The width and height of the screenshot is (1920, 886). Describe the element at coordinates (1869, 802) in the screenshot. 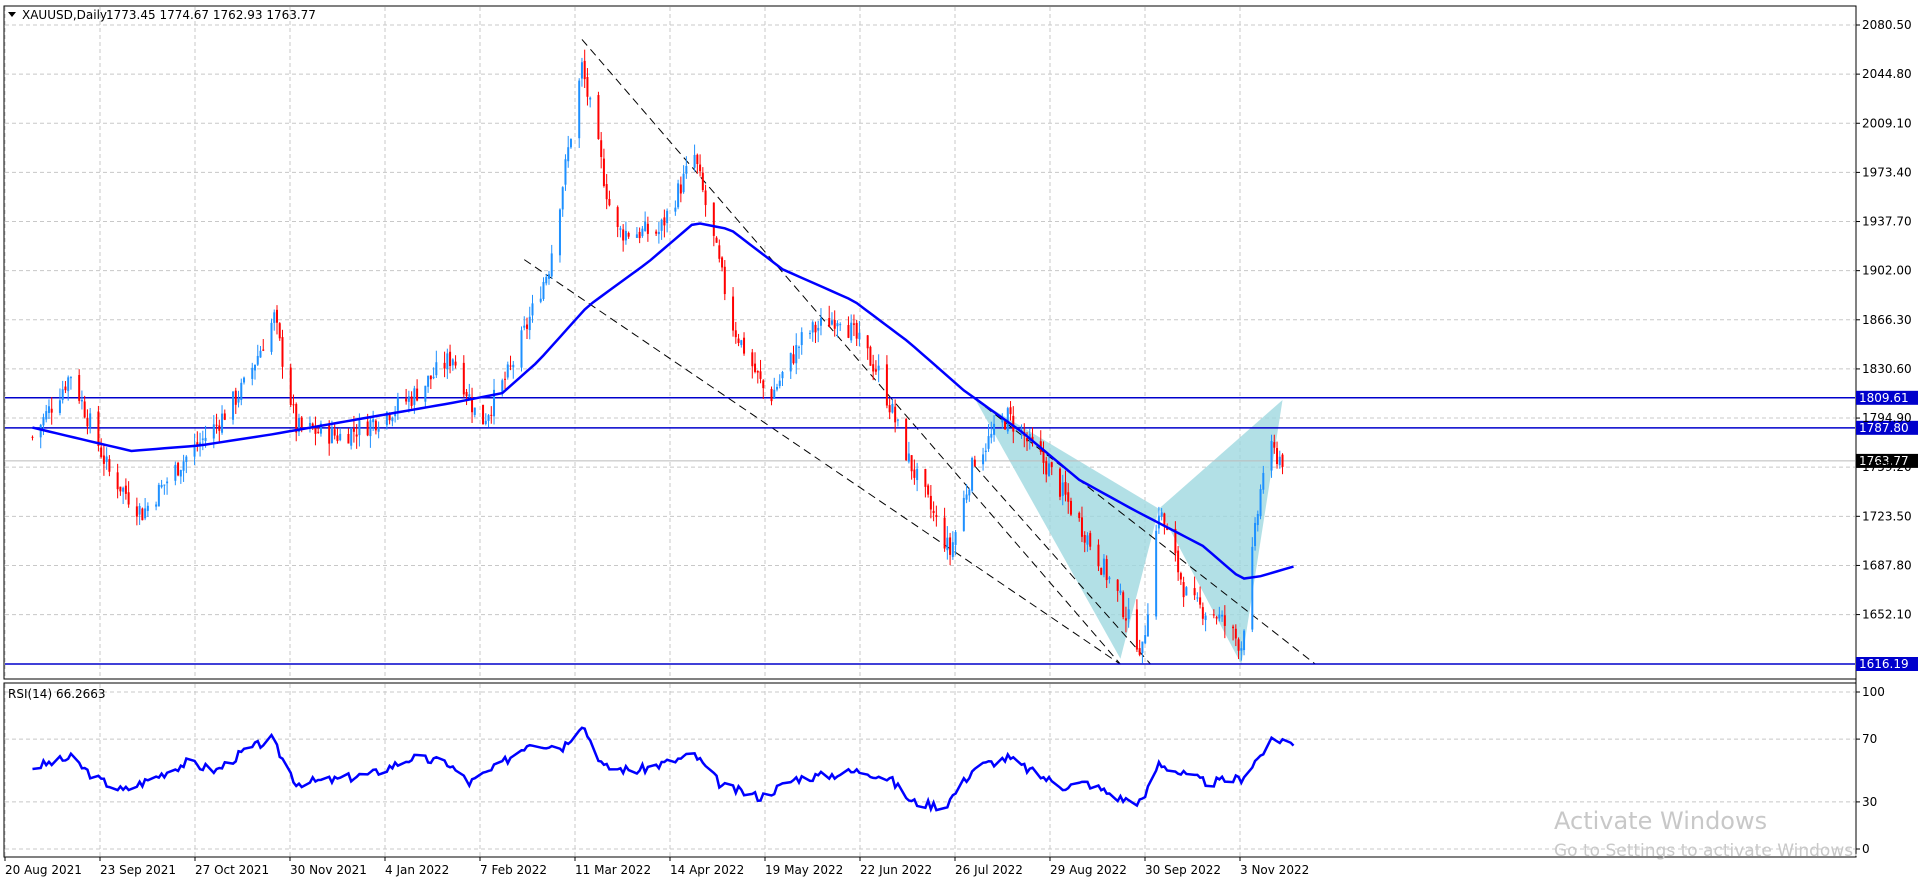

I see `rsi-tick-label: 30` at that location.